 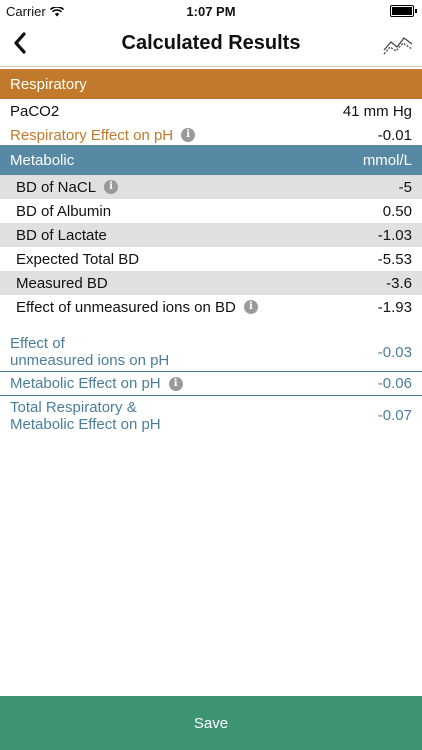 What do you see at coordinates (211, 187) in the screenshot?
I see `bd-nacl-row: BD of NaCL i -5` at bounding box center [211, 187].